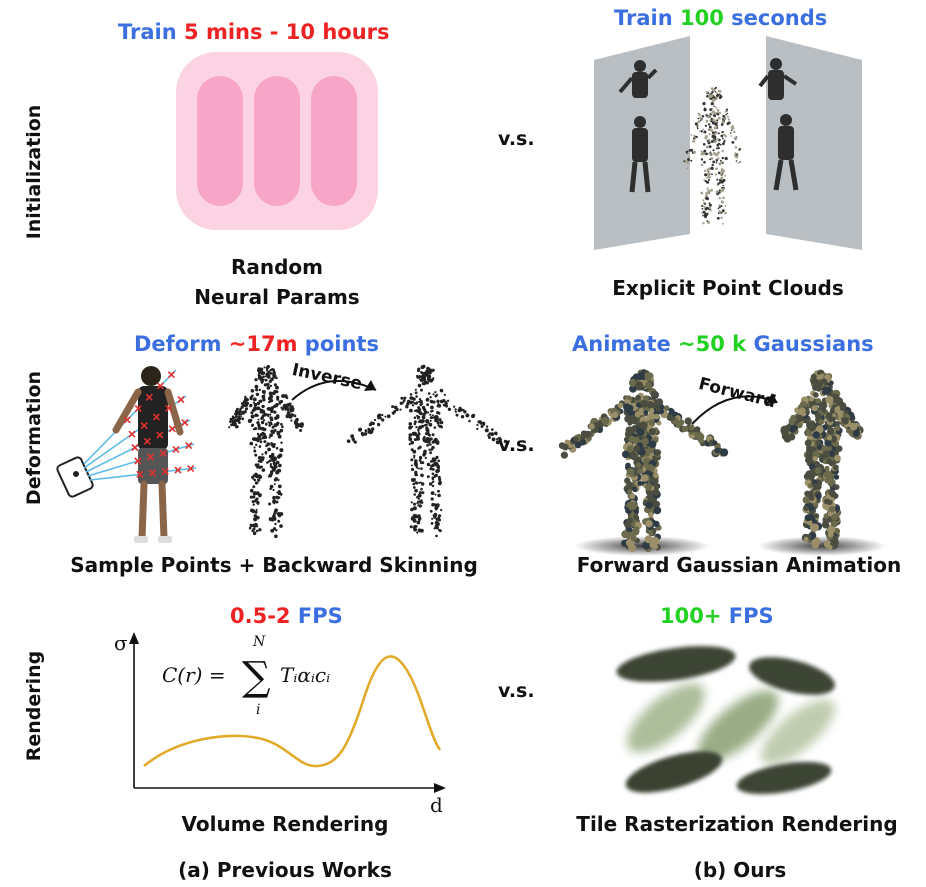 Image resolution: width=926 pixels, height=887 pixels. I want to click on vs-label-deformation: v.s., so click(516, 445).